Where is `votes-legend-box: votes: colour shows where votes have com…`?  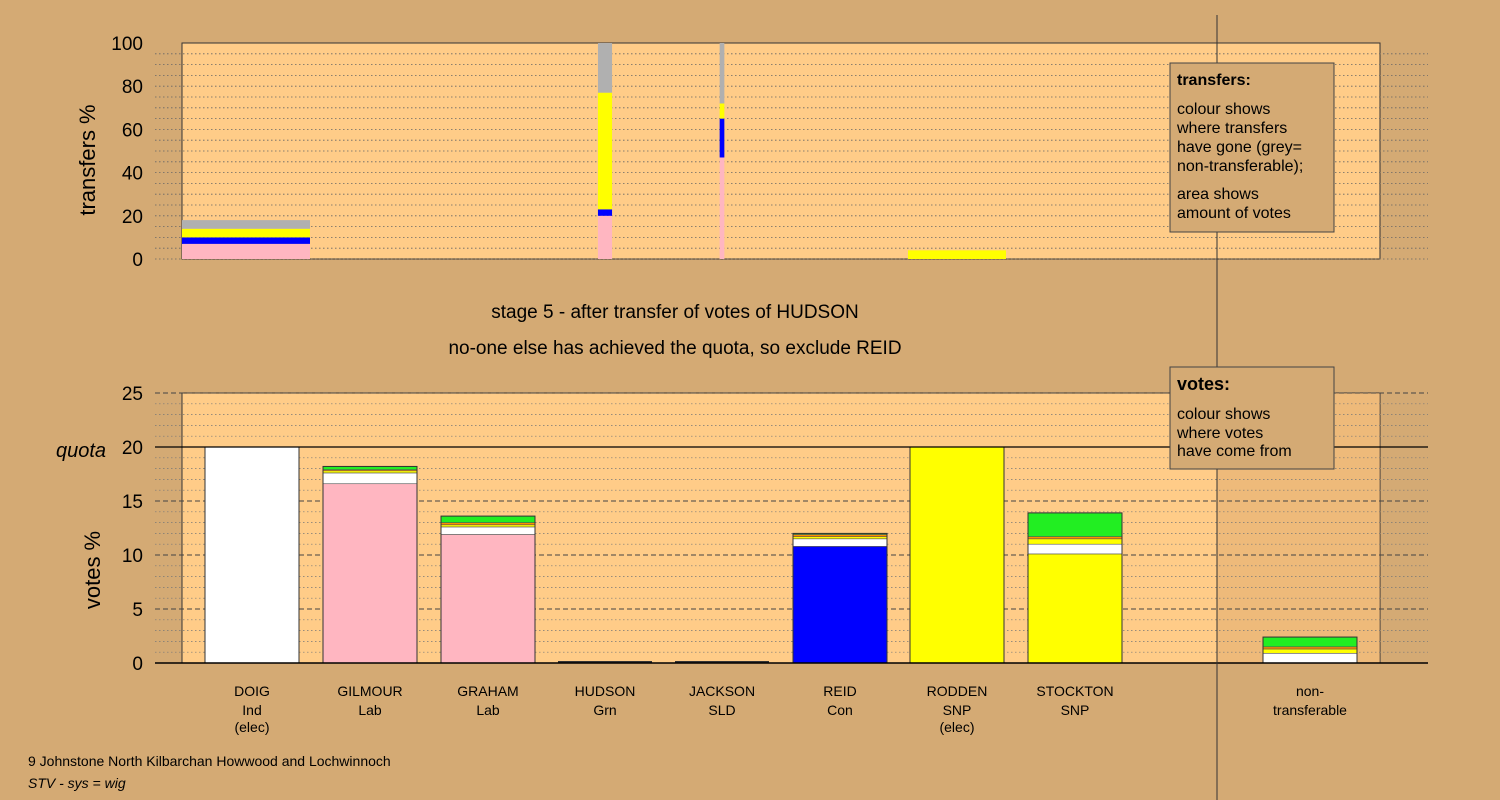 votes-legend-box: votes: colour shows where votes have com… is located at coordinates (1252, 418).